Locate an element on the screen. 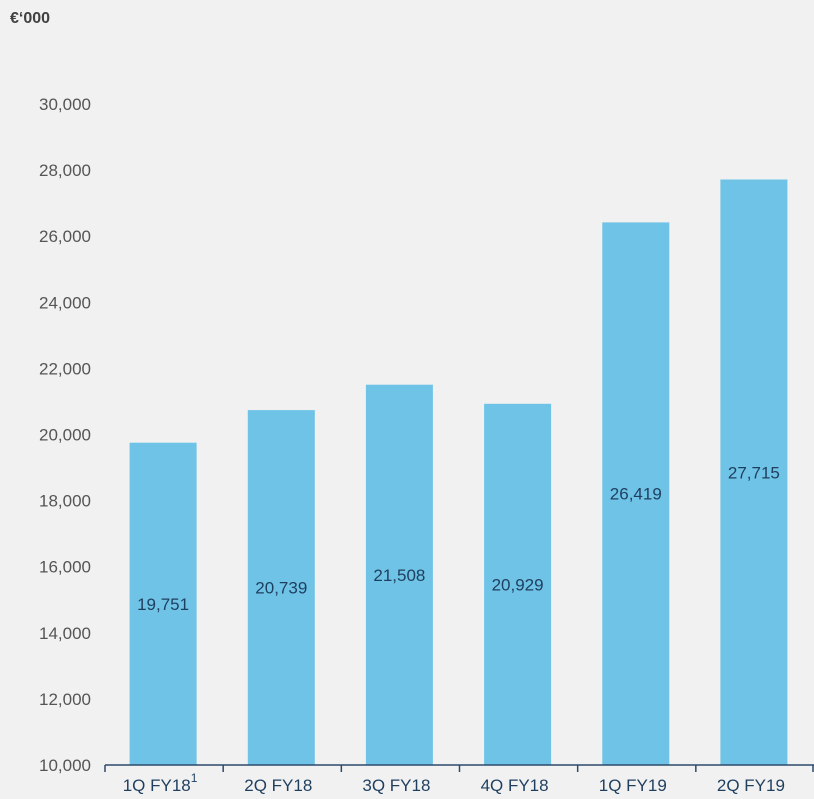  y-tick-label: 14,000 is located at coordinates (65, 633).